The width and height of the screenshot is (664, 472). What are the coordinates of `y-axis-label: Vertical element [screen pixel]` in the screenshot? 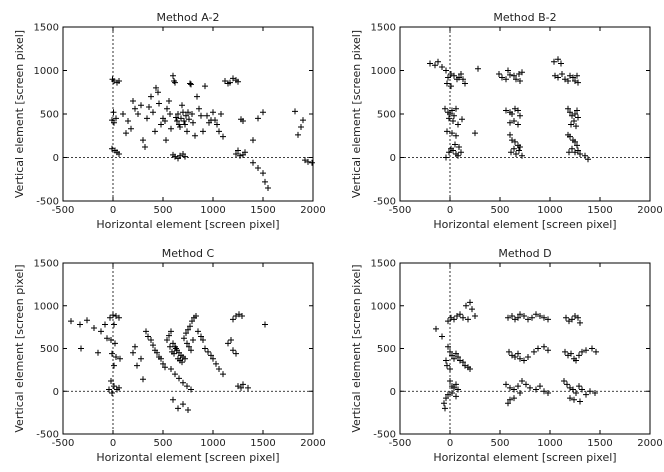 It's located at (356, 348).